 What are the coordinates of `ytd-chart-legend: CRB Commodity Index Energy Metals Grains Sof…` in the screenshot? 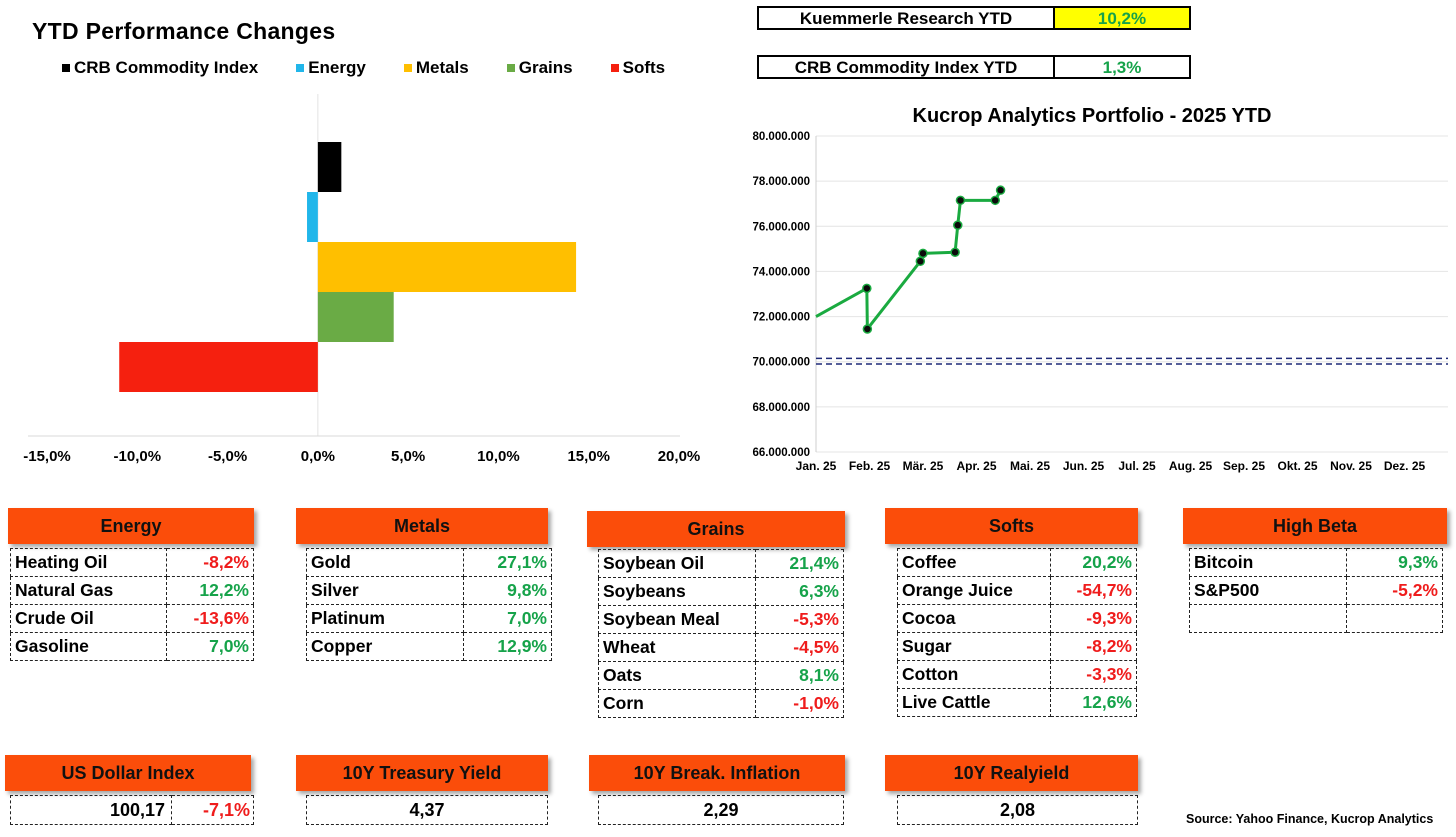 It's located at (363, 68).